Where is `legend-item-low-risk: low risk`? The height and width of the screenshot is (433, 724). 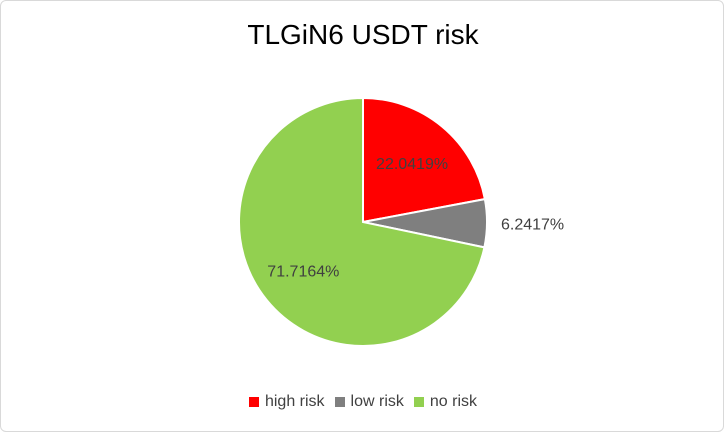 legend-item-low-risk: low risk is located at coordinates (369, 402).